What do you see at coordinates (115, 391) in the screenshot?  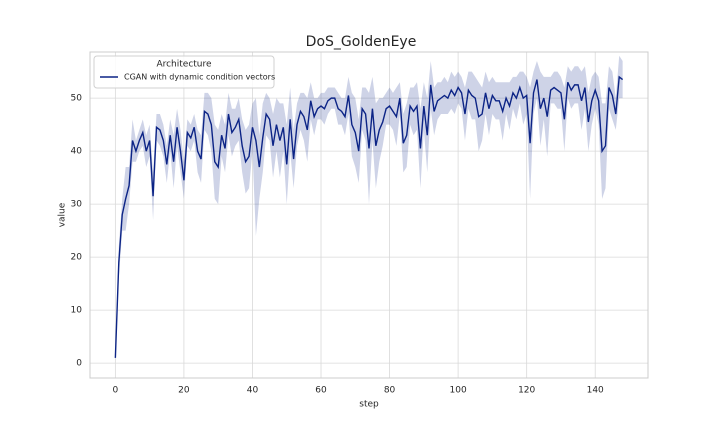 I see `x-tick-label: 0` at bounding box center [115, 391].